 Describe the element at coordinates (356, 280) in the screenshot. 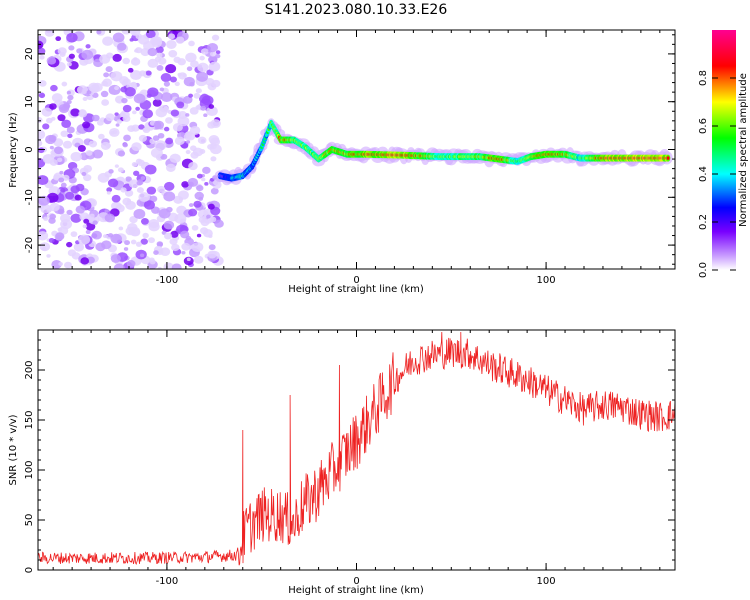

I see `x-tick-label: 0` at that location.